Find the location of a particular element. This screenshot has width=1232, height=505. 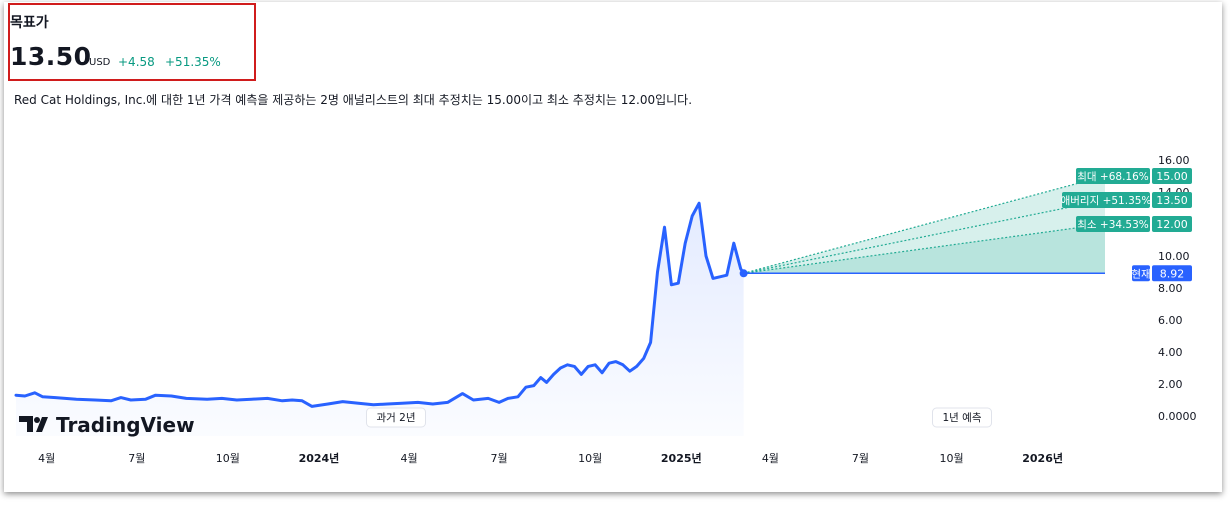

period-label-past-bg is located at coordinates (396, 417).